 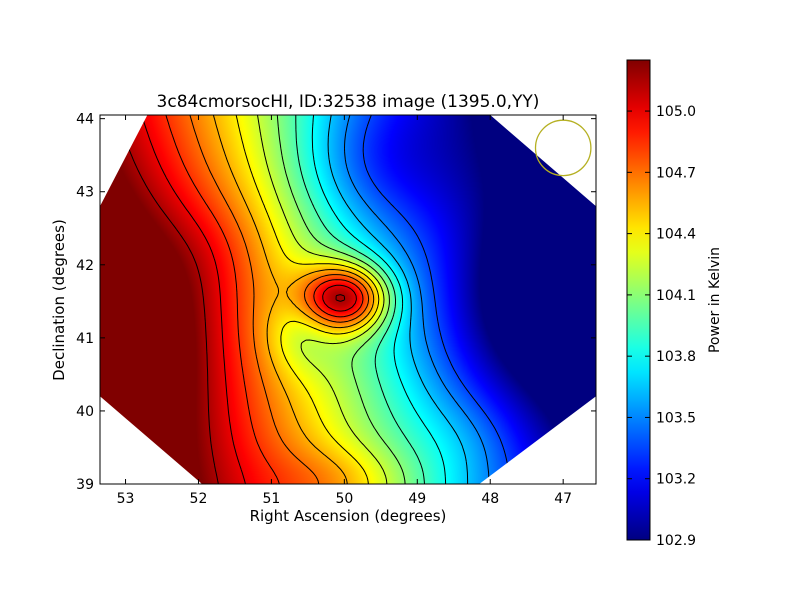 I want to click on x-tick-label: 53, so click(x=126, y=499).